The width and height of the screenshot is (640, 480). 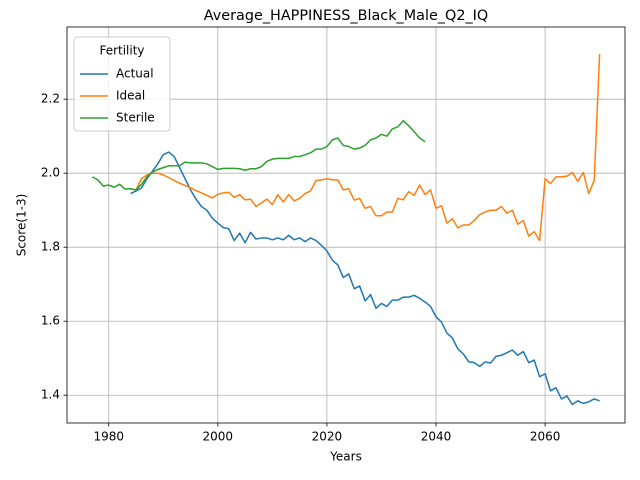 What do you see at coordinates (50, 247) in the screenshot?
I see `y-tick-label: 1.8` at bounding box center [50, 247].